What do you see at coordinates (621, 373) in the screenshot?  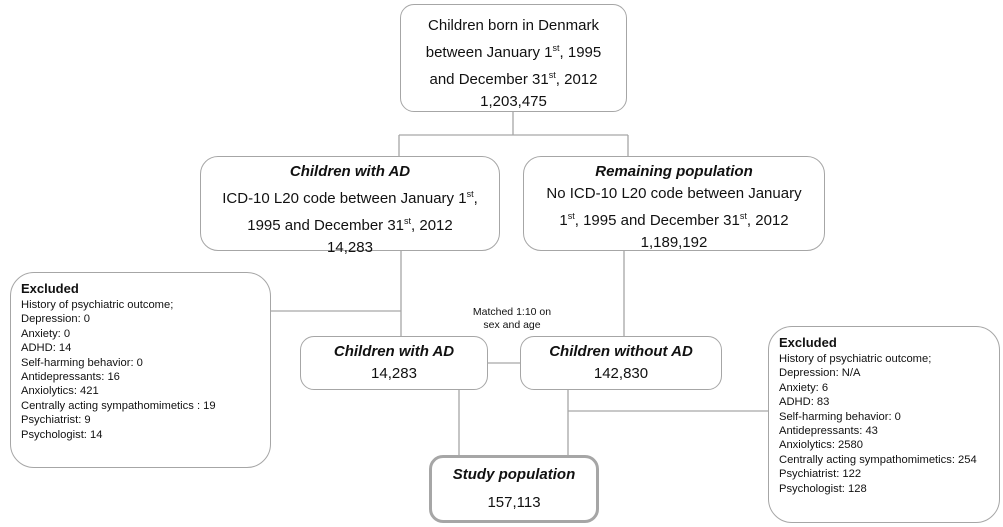 I see `no-ad-count: 142,830` at bounding box center [621, 373].